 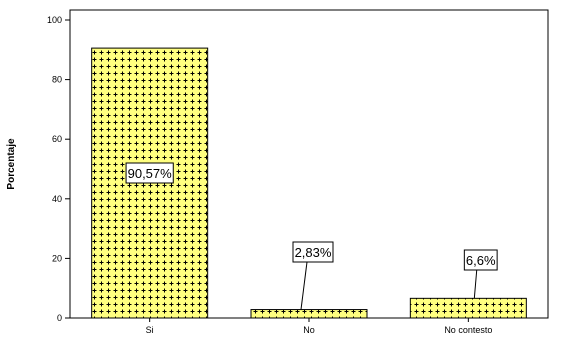 I want to click on data-label: 2,83%, so click(x=313, y=252).